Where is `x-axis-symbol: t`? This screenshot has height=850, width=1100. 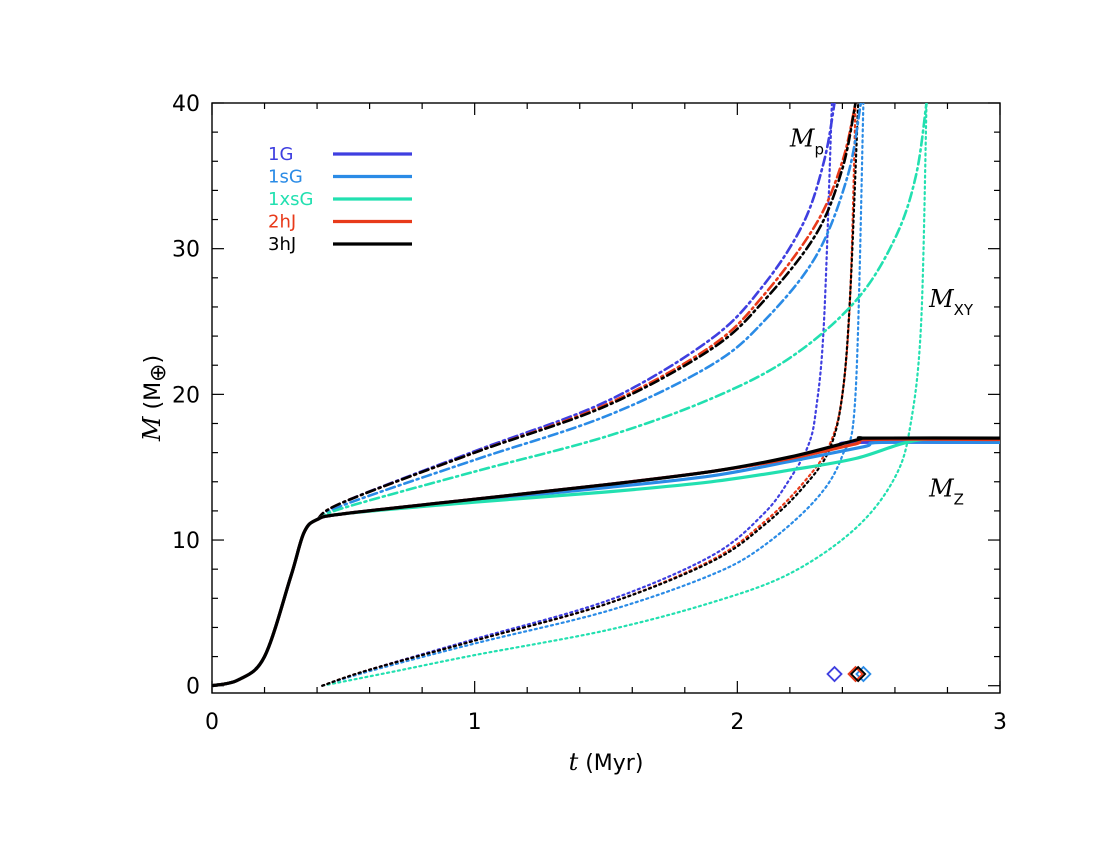
x-axis-symbol: t is located at coordinates (574, 762).